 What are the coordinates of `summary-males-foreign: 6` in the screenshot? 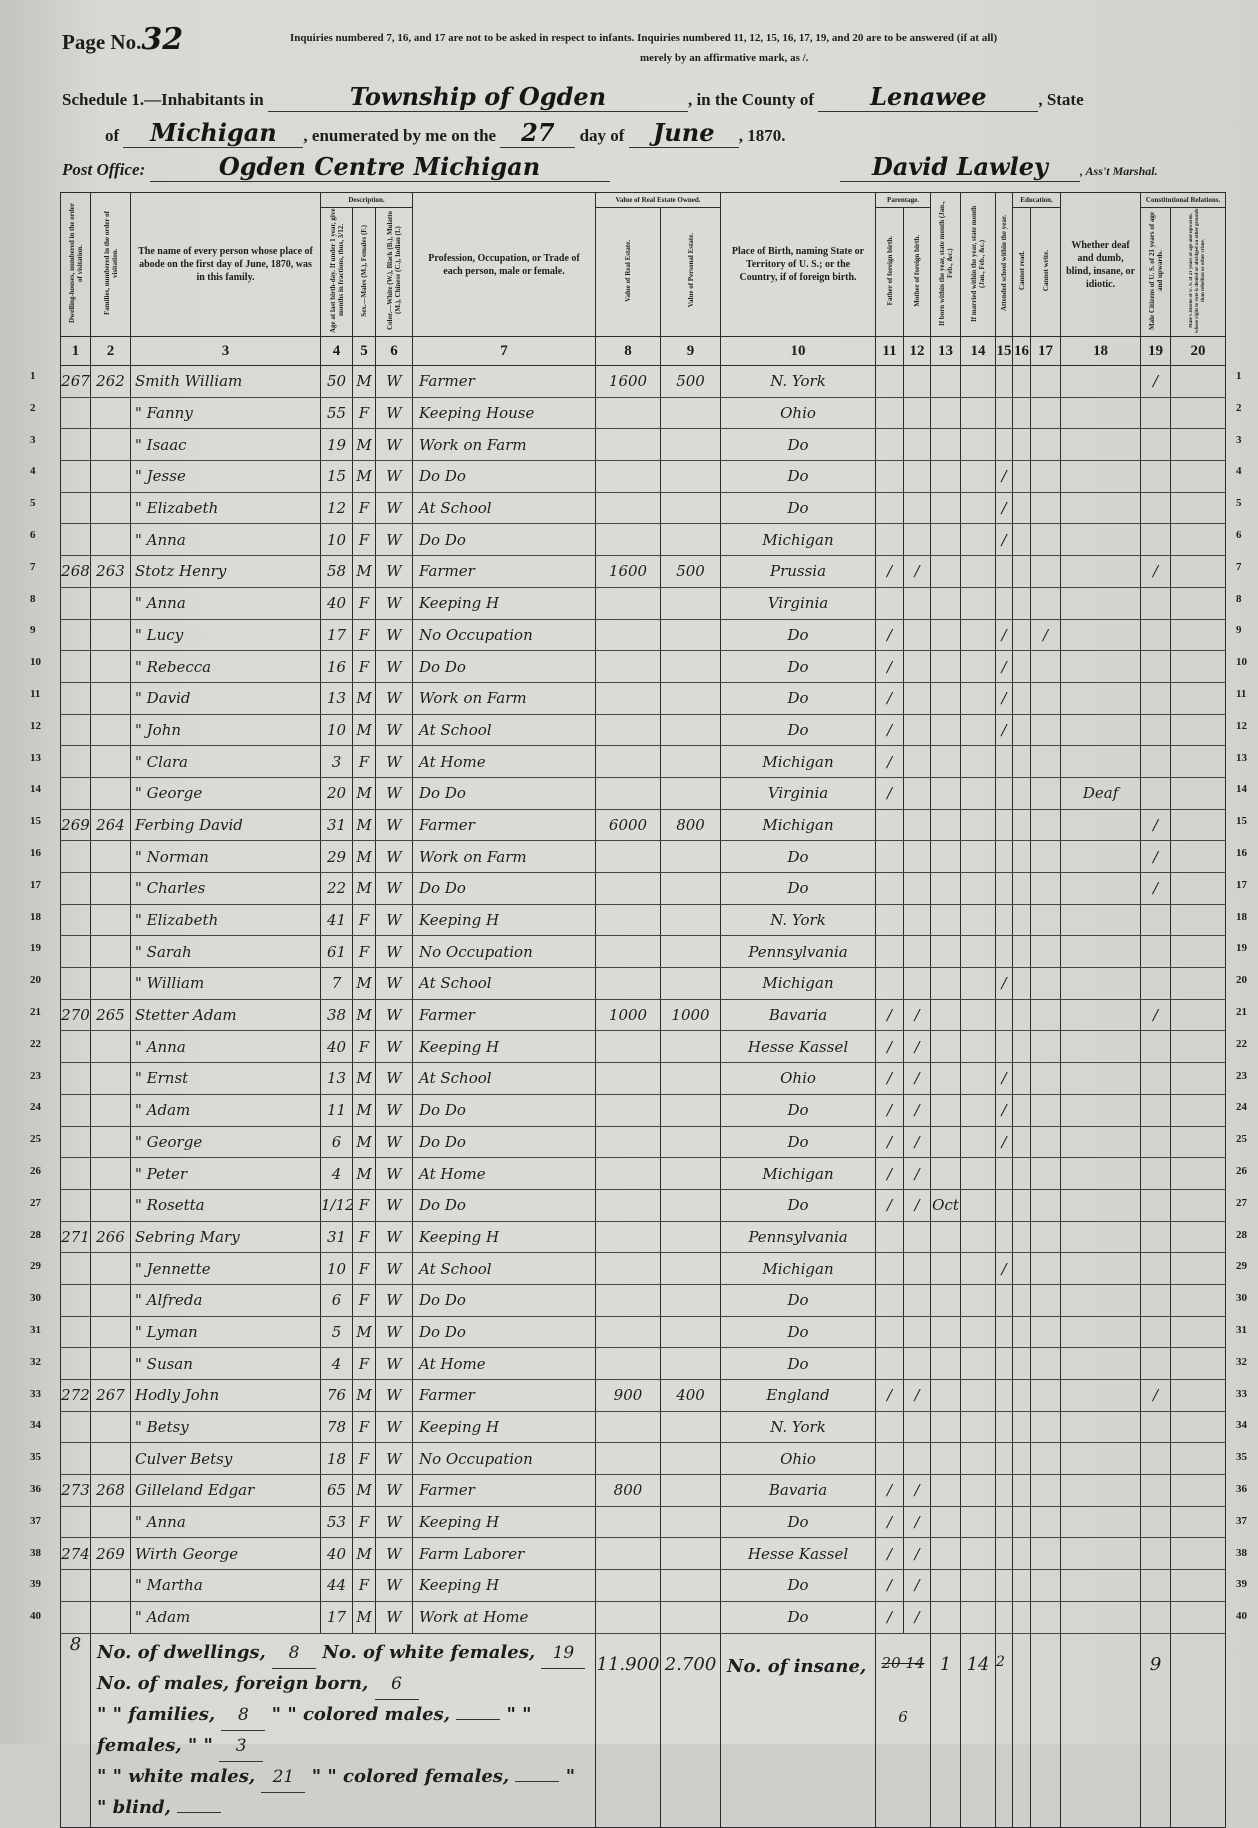 It's located at (396, 1684).